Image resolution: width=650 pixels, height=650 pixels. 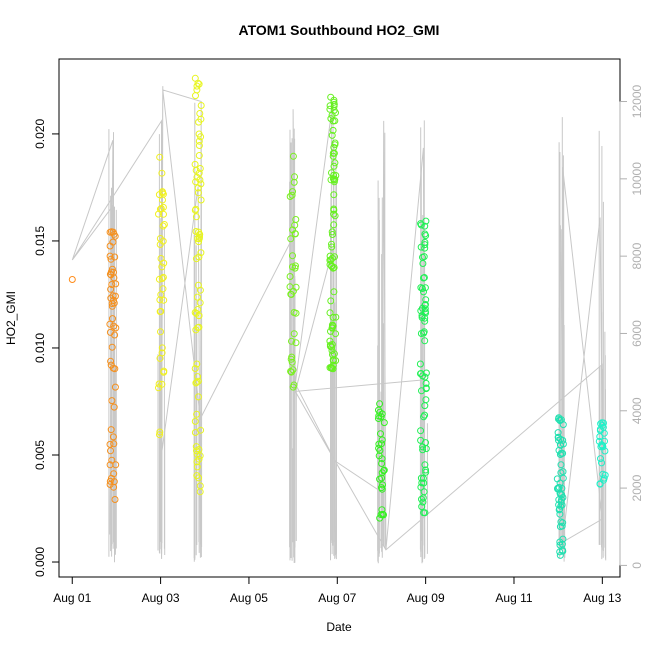 What do you see at coordinates (161, 598) in the screenshot?
I see `x-tick-label: Aug 03` at bounding box center [161, 598].